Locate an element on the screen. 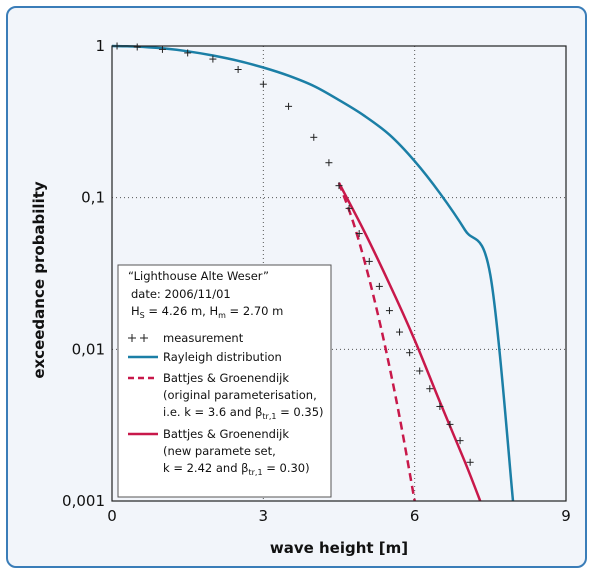  x-tick-label: 3 is located at coordinates (264, 516).